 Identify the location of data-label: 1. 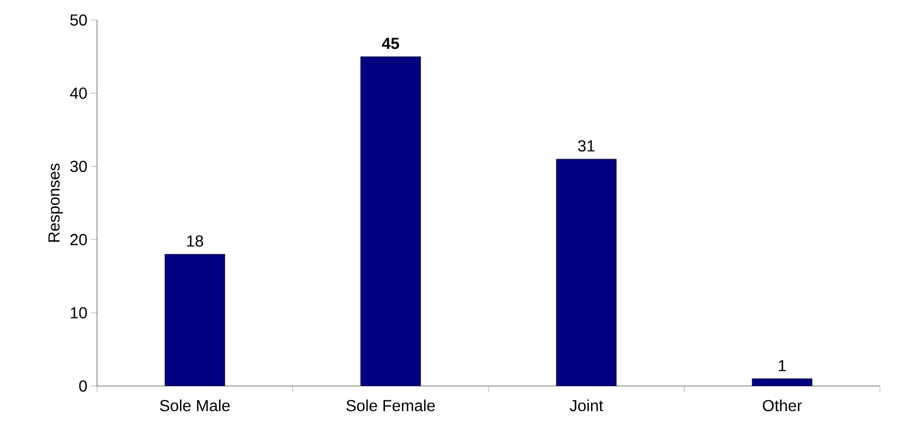
(782, 366).